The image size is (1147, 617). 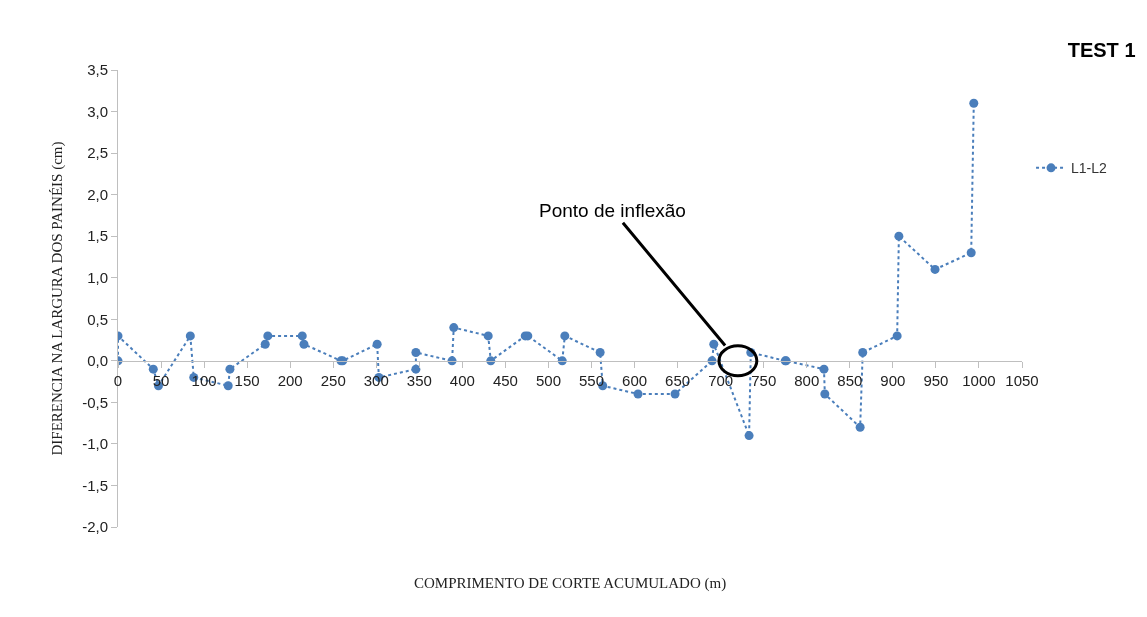 What do you see at coordinates (1022, 380) in the screenshot?
I see `x-tick-label: 1050` at bounding box center [1022, 380].